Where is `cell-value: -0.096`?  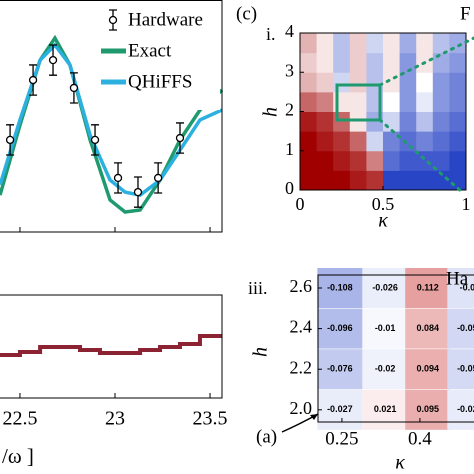 cell-value: -0.096 is located at coordinates (340, 328).